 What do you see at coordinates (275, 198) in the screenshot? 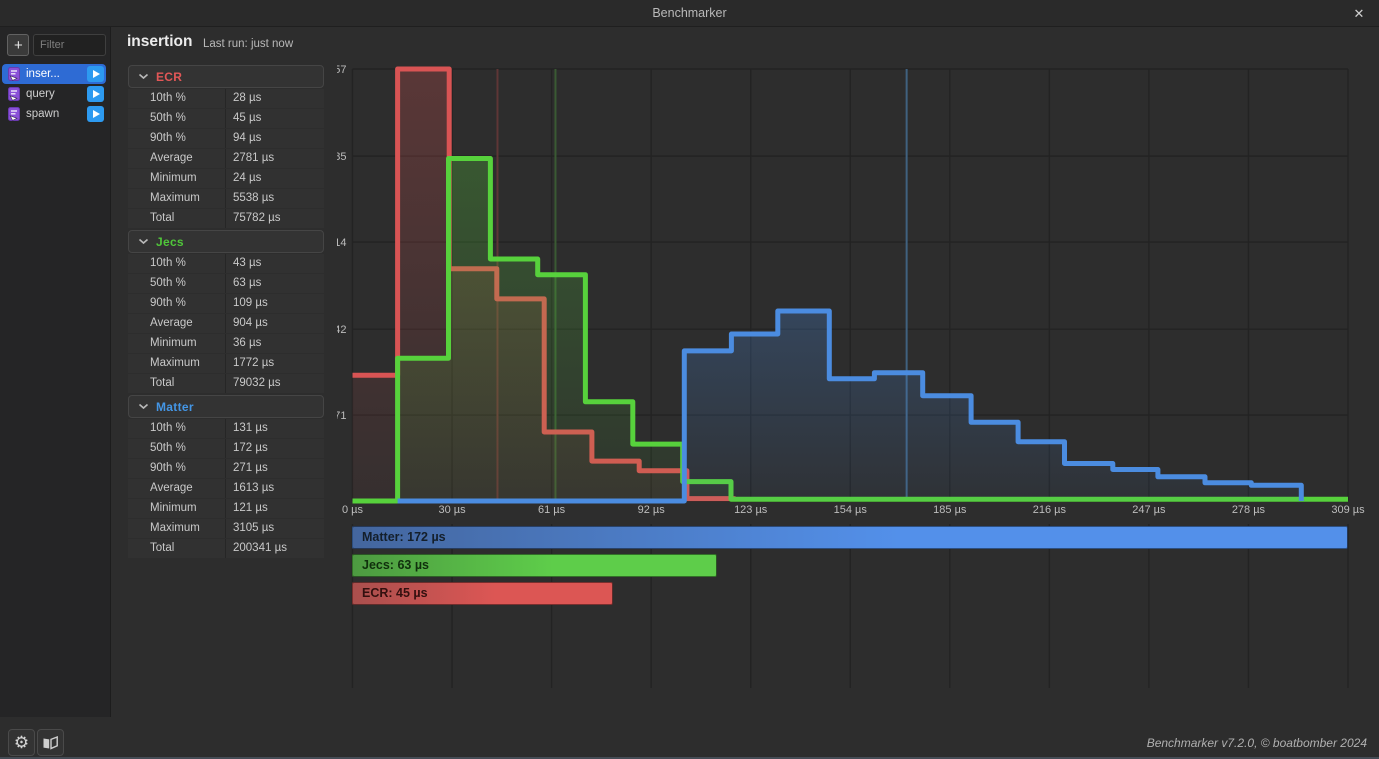
I see `stat-value: 5538 µs` at bounding box center [275, 198].